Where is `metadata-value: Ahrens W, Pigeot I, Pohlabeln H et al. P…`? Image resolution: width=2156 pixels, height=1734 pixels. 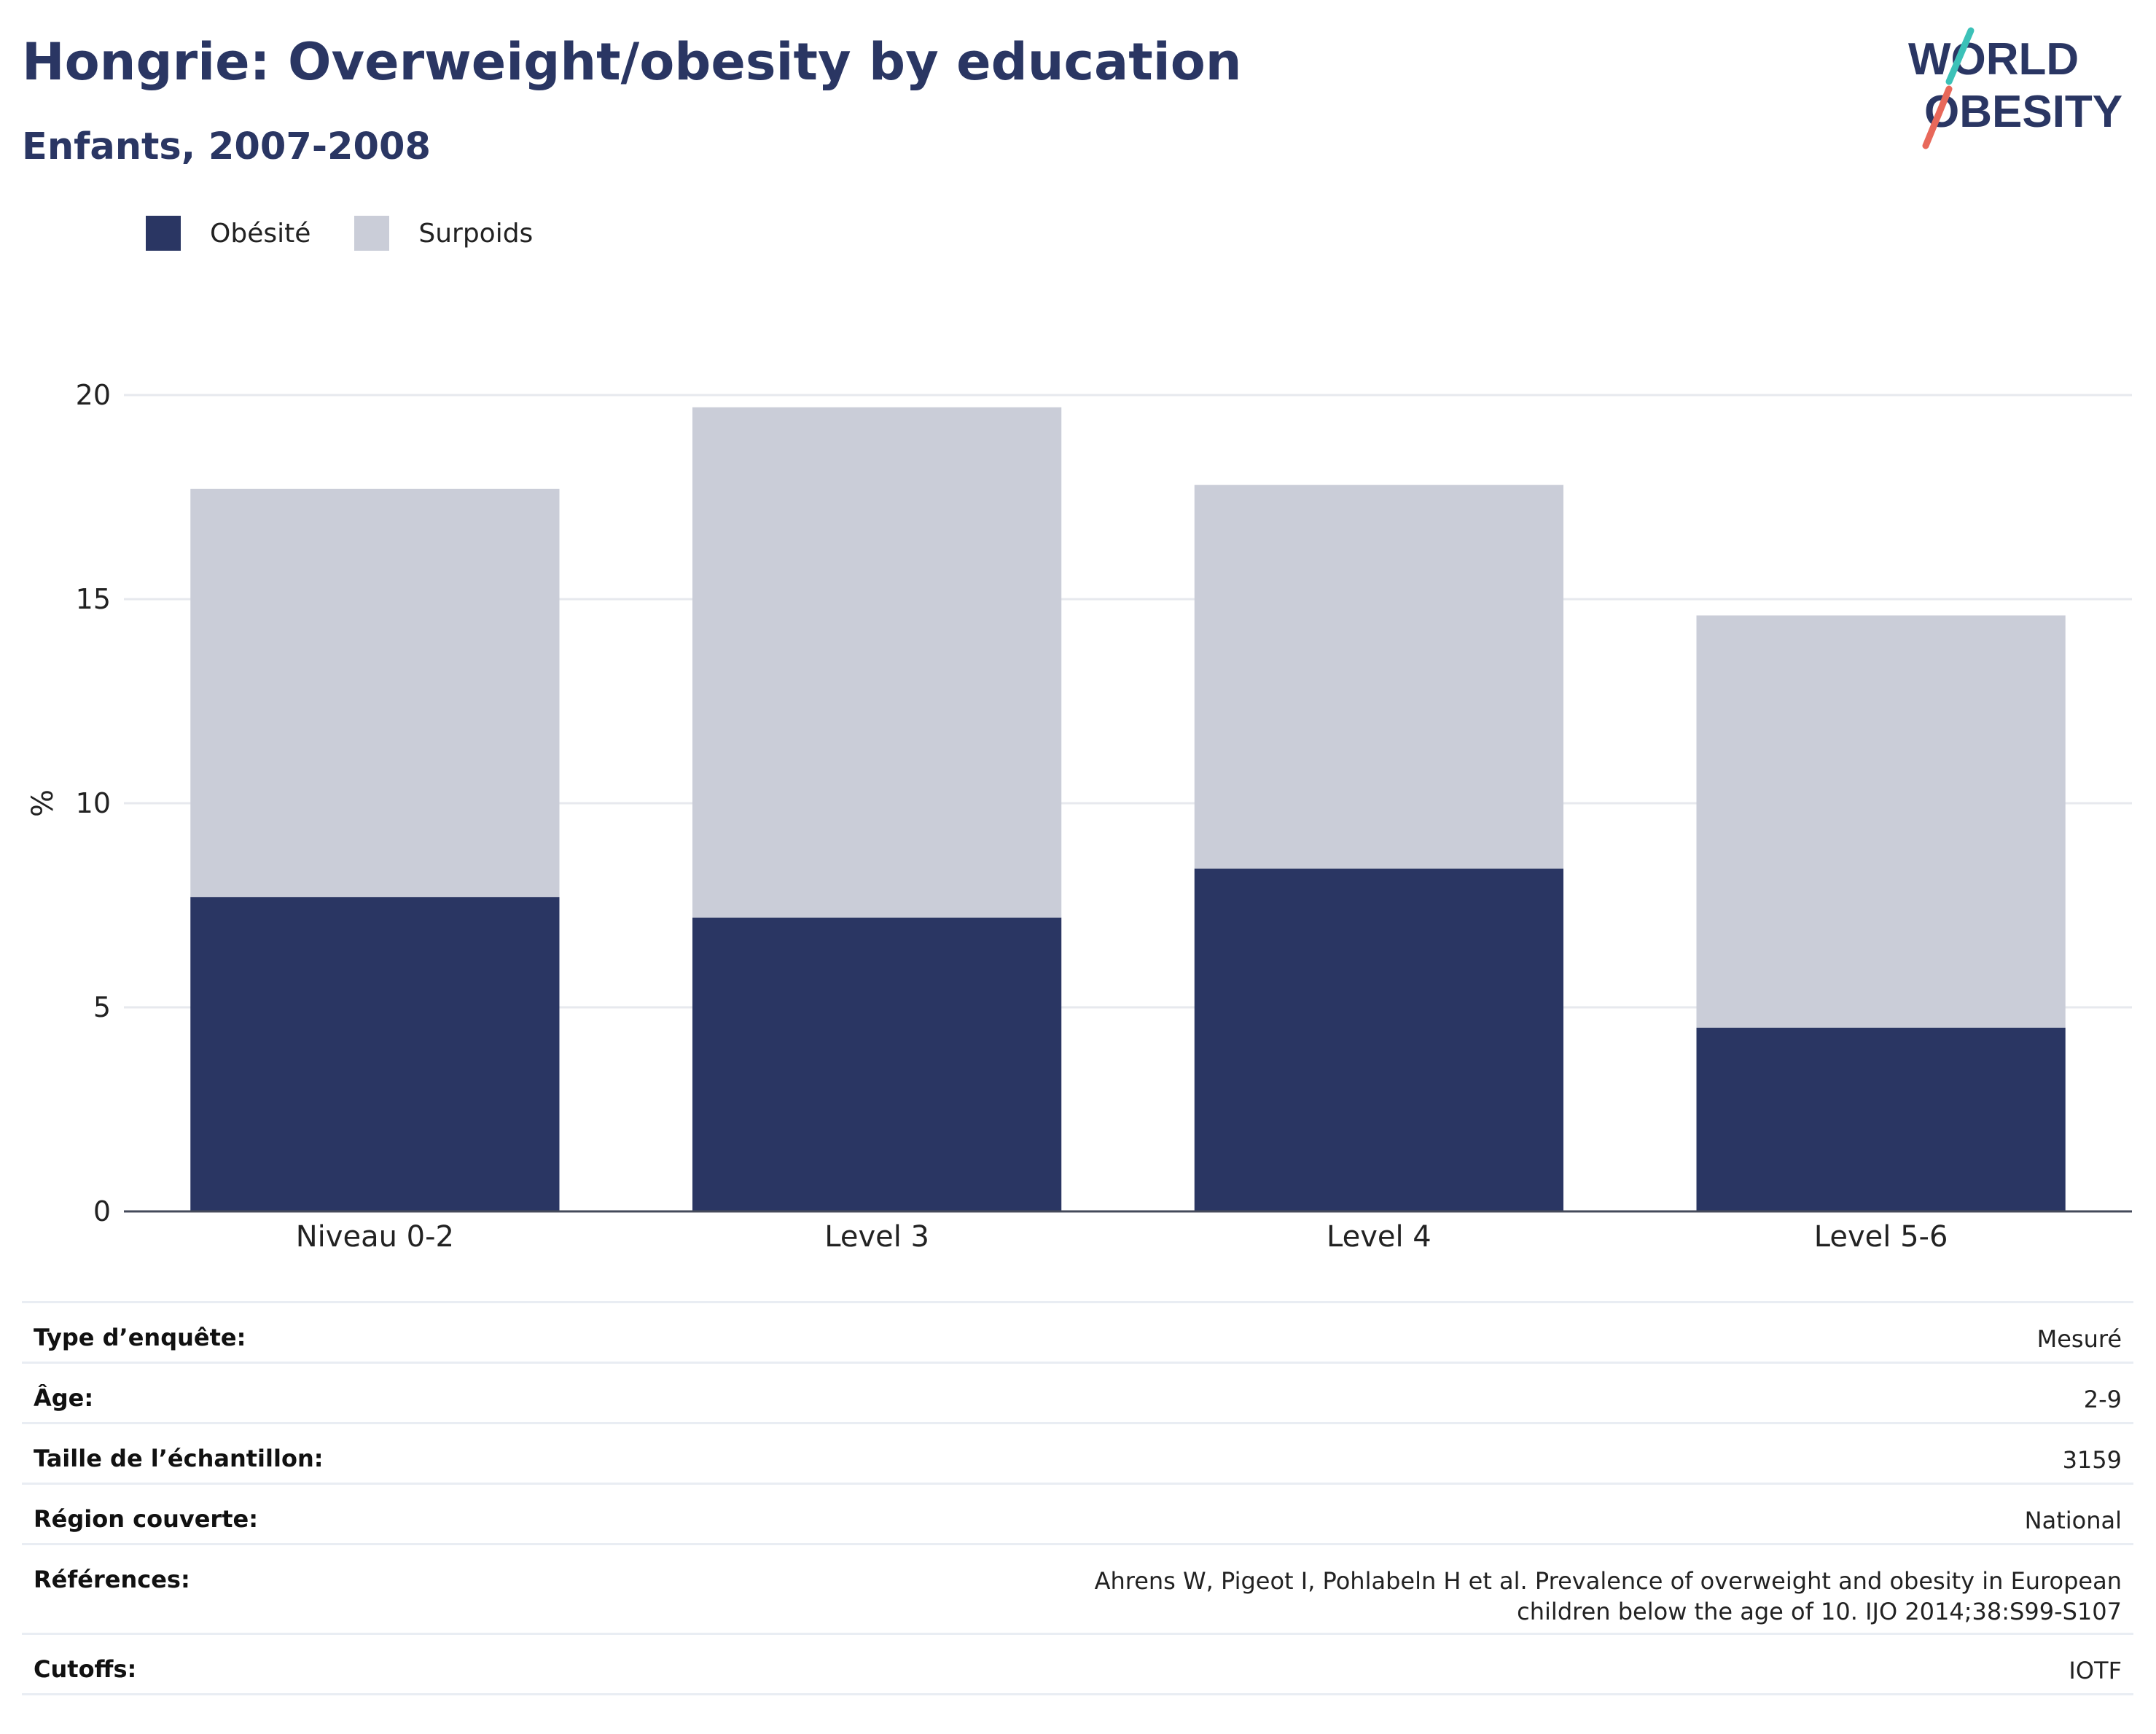 metadata-value: Ahrens W, Pigeot I, Pohlabeln H et al. P… is located at coordinates (1234, 1589).